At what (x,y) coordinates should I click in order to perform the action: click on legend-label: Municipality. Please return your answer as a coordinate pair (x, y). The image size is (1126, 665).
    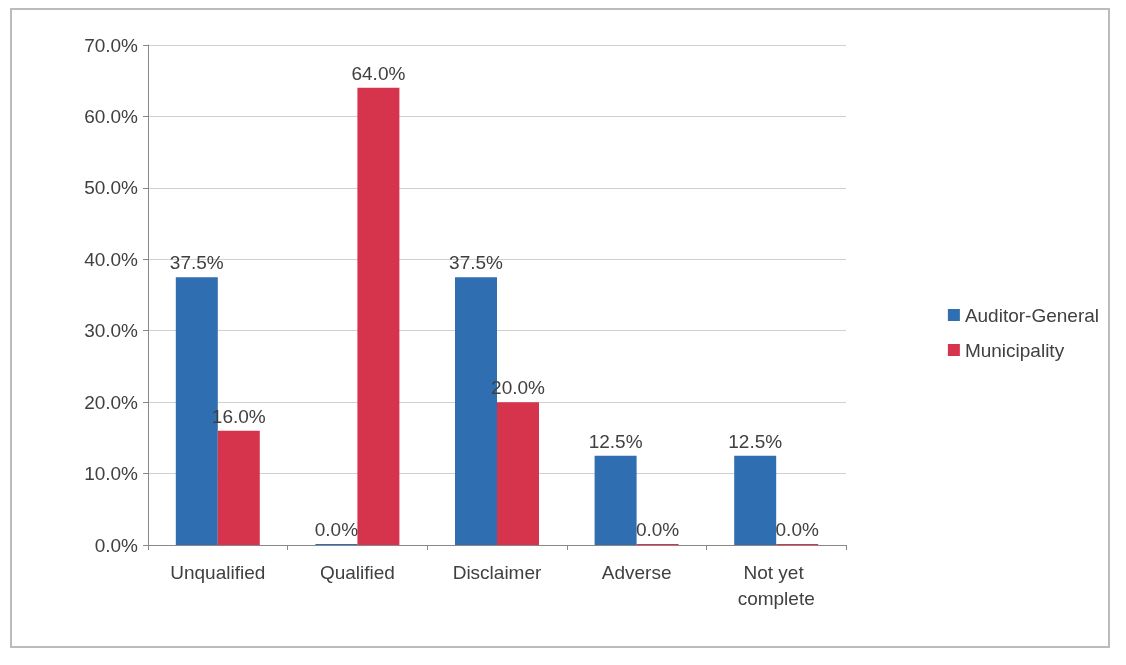
    Looking at the image, I should click on (1014, 350).